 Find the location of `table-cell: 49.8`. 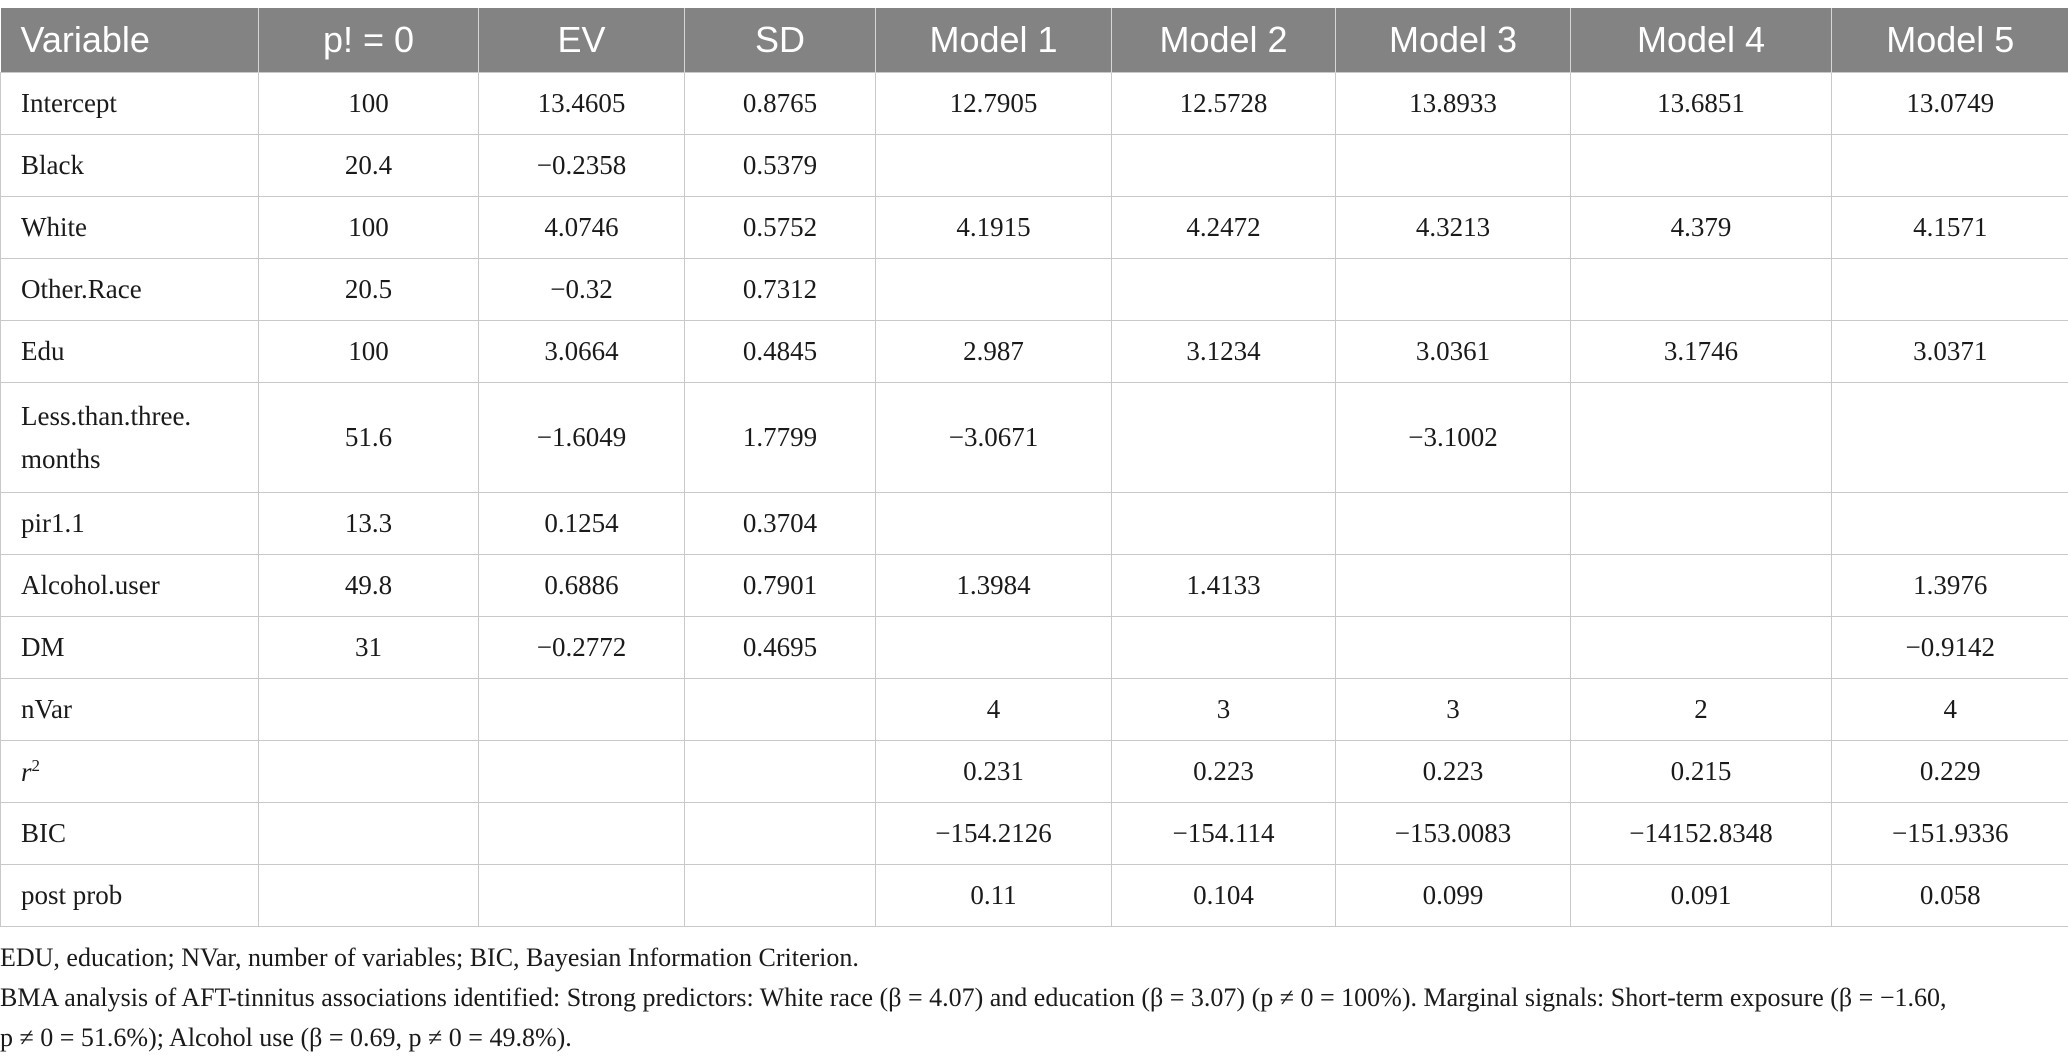

table-cell: 49.8 is located at coordinates (368, 585).